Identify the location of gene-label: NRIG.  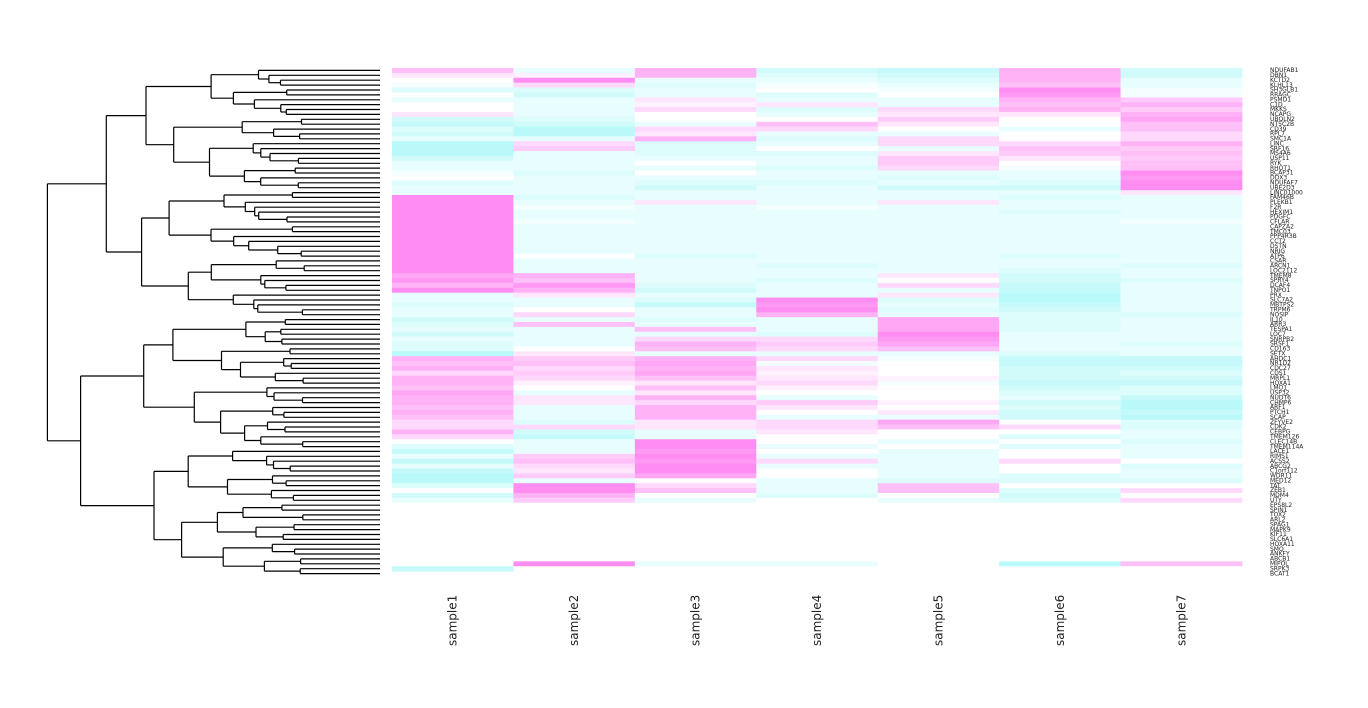
(1277, 251).